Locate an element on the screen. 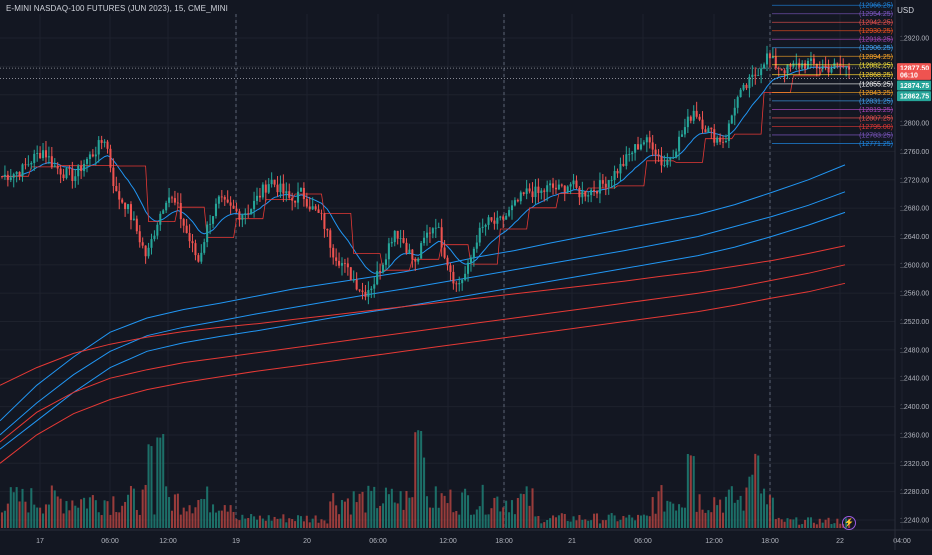  price-tag is located at coordinates (914, 85).